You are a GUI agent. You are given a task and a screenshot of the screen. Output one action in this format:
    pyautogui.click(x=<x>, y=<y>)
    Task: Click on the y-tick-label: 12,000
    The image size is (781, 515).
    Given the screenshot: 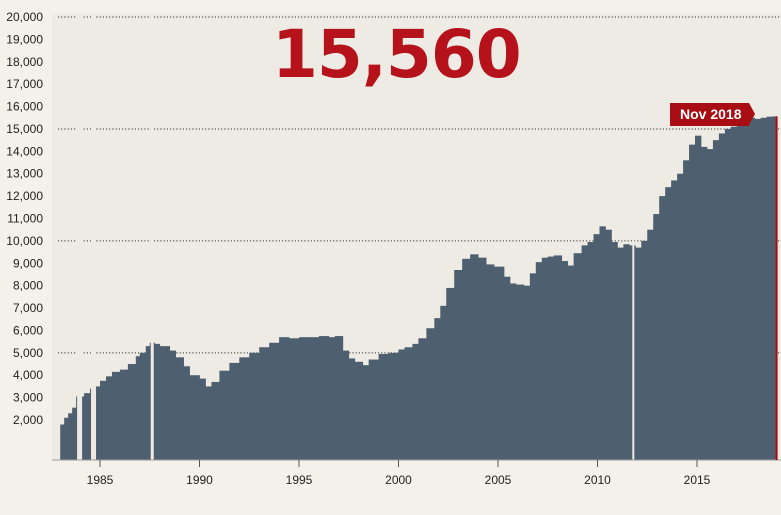 What is the action you would take?
    pyautogui.click(x=24, y=196)
    